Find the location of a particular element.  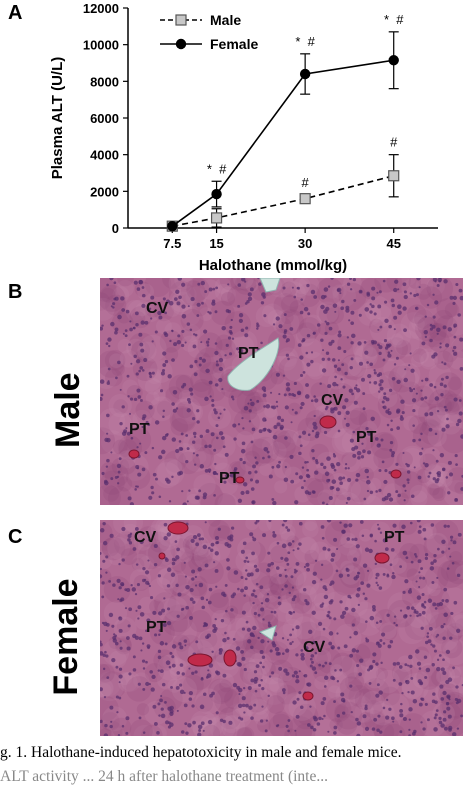

male-side-label: Male is located at coordinates (68, 410).